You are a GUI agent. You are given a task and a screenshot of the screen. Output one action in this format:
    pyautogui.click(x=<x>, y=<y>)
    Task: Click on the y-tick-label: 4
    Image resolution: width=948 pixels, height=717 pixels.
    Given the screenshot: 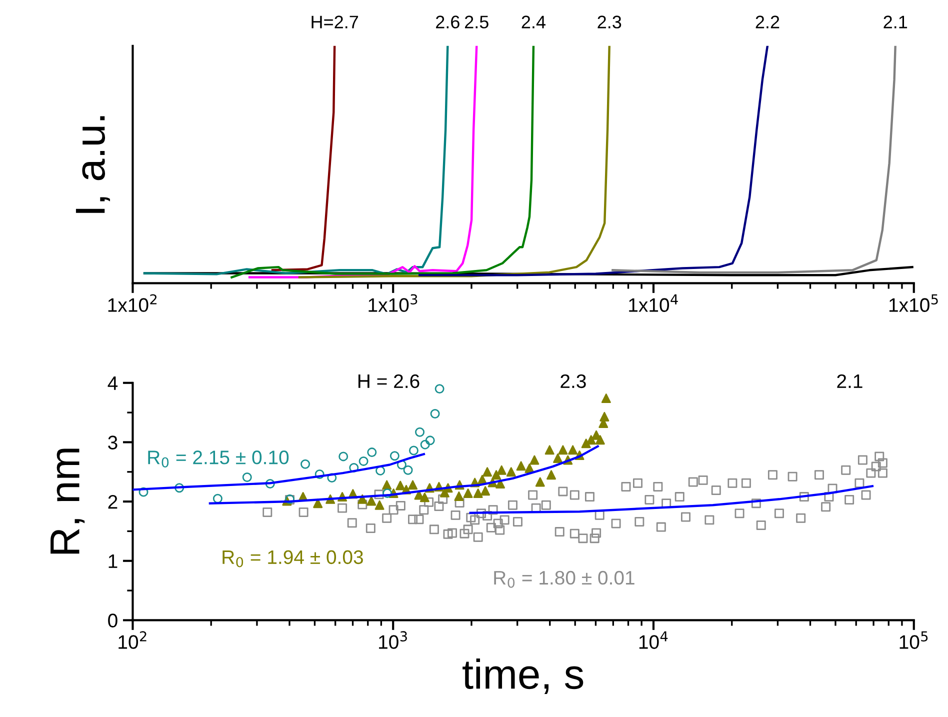 What is the action you would take?
    pyautogui.click(x=113, y=383)
    